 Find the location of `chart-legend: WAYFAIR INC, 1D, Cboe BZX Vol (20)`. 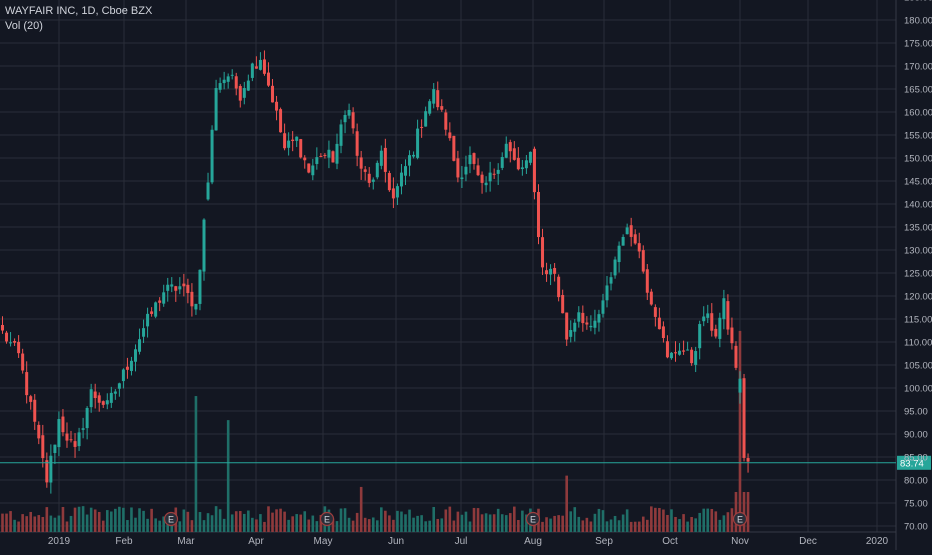

chart-legend: WAYFAIR INC, 1D, Cboe BZX Vol (20) is located at coordinates (78, 19).